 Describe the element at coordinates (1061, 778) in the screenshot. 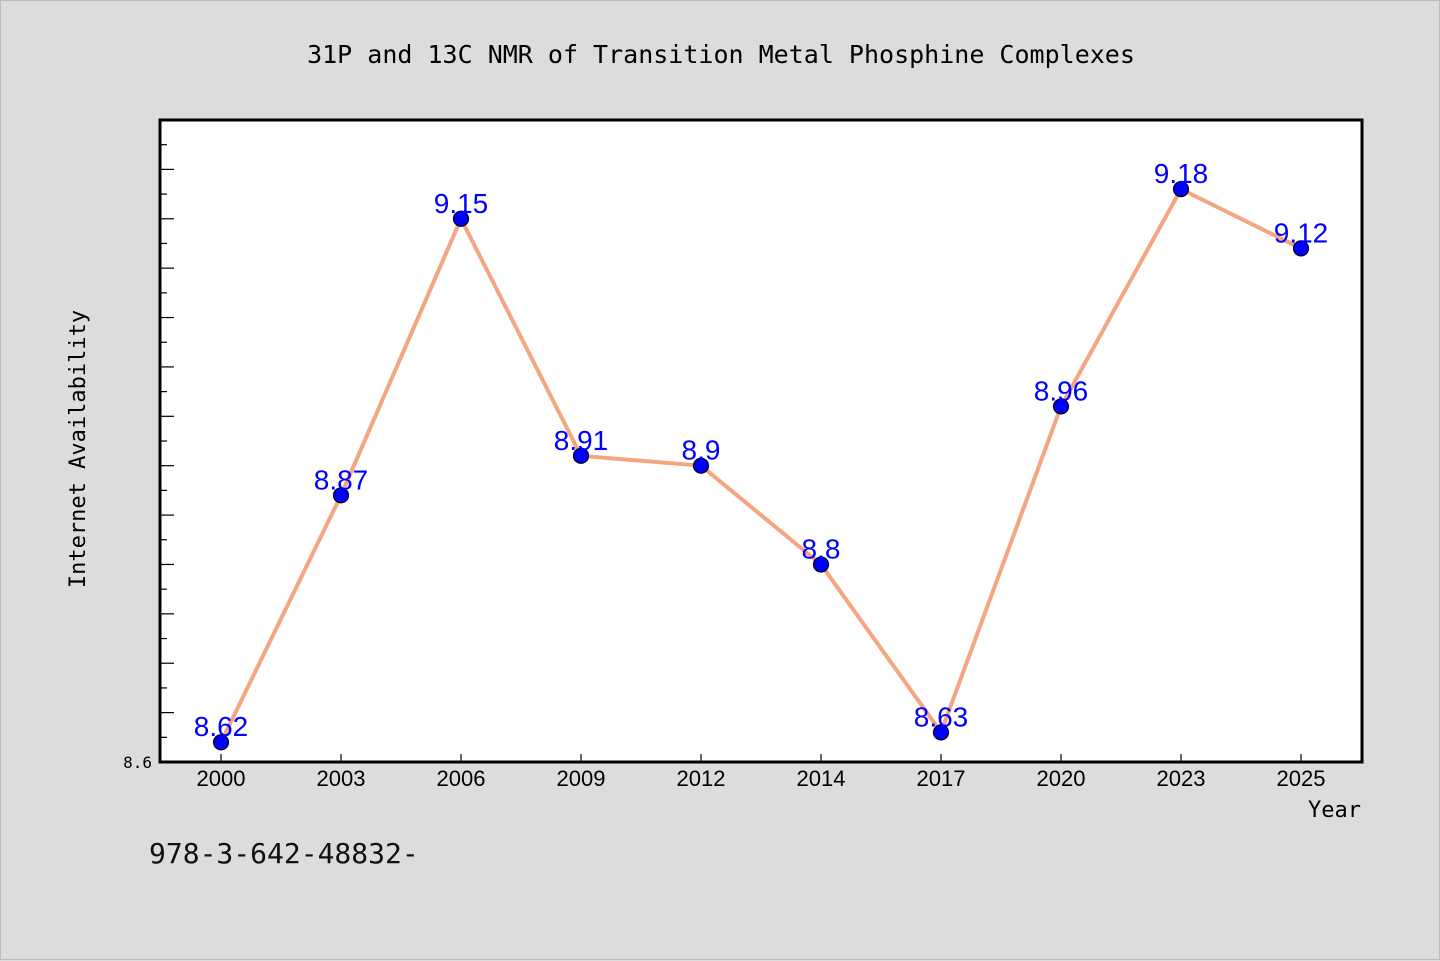

I see `x-tick-label: 2020` at that location.